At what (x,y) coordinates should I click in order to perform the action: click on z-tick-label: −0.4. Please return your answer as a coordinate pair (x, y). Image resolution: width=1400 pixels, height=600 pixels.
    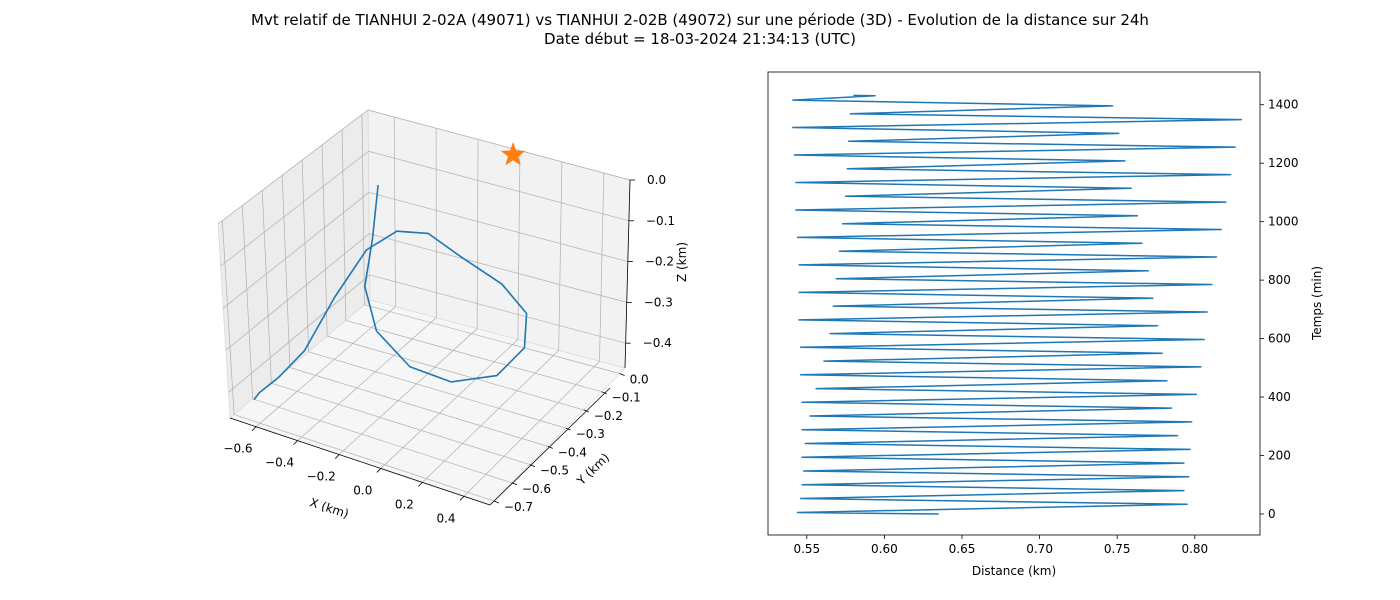
    Looking at the image, I should click on (657, 343).